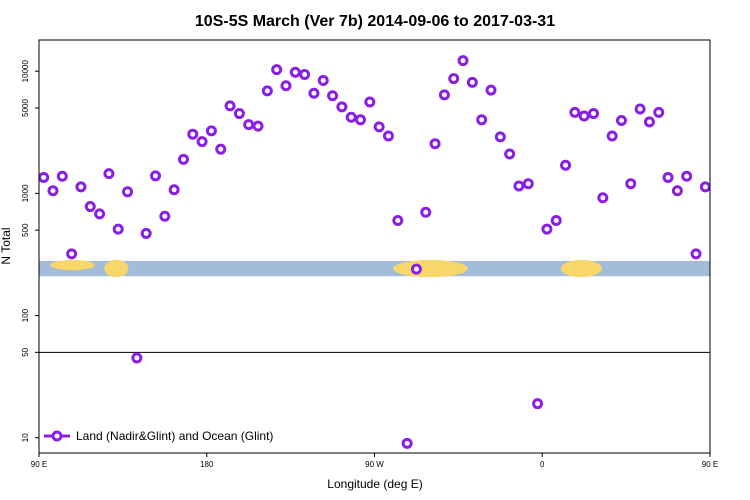 Image resolution: width=750 pixels, height=500 pixels. I want to click on legend: Land (Nadir&Glint) and Ocean (Glint), so click(158, 436).